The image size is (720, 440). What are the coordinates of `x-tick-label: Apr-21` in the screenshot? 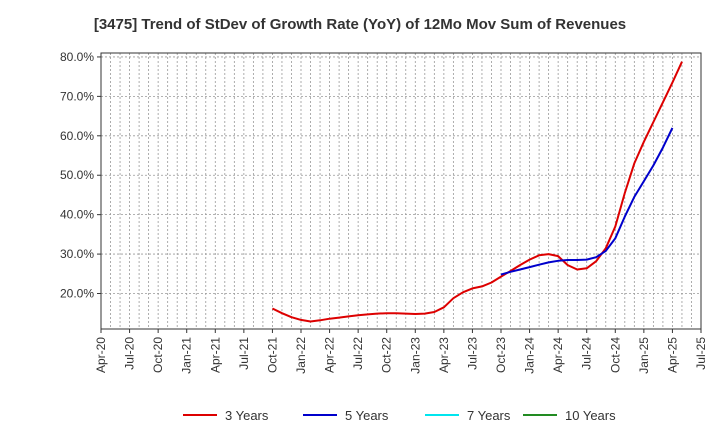 It's located at (215, 355).